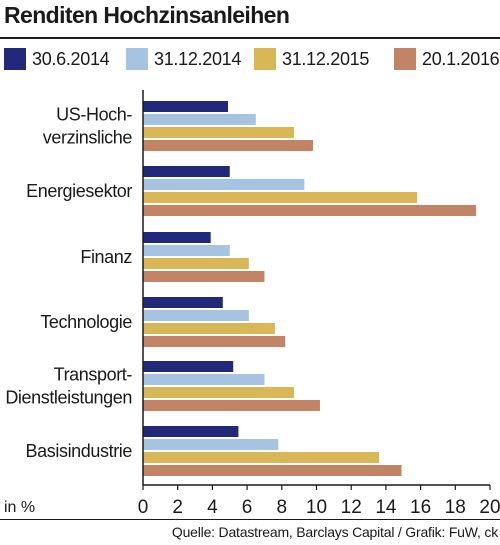  What do you see at coordinates (489, 507) in the screenshot?
I see `x-tick-label: 20` at bounding box center [489, 507].